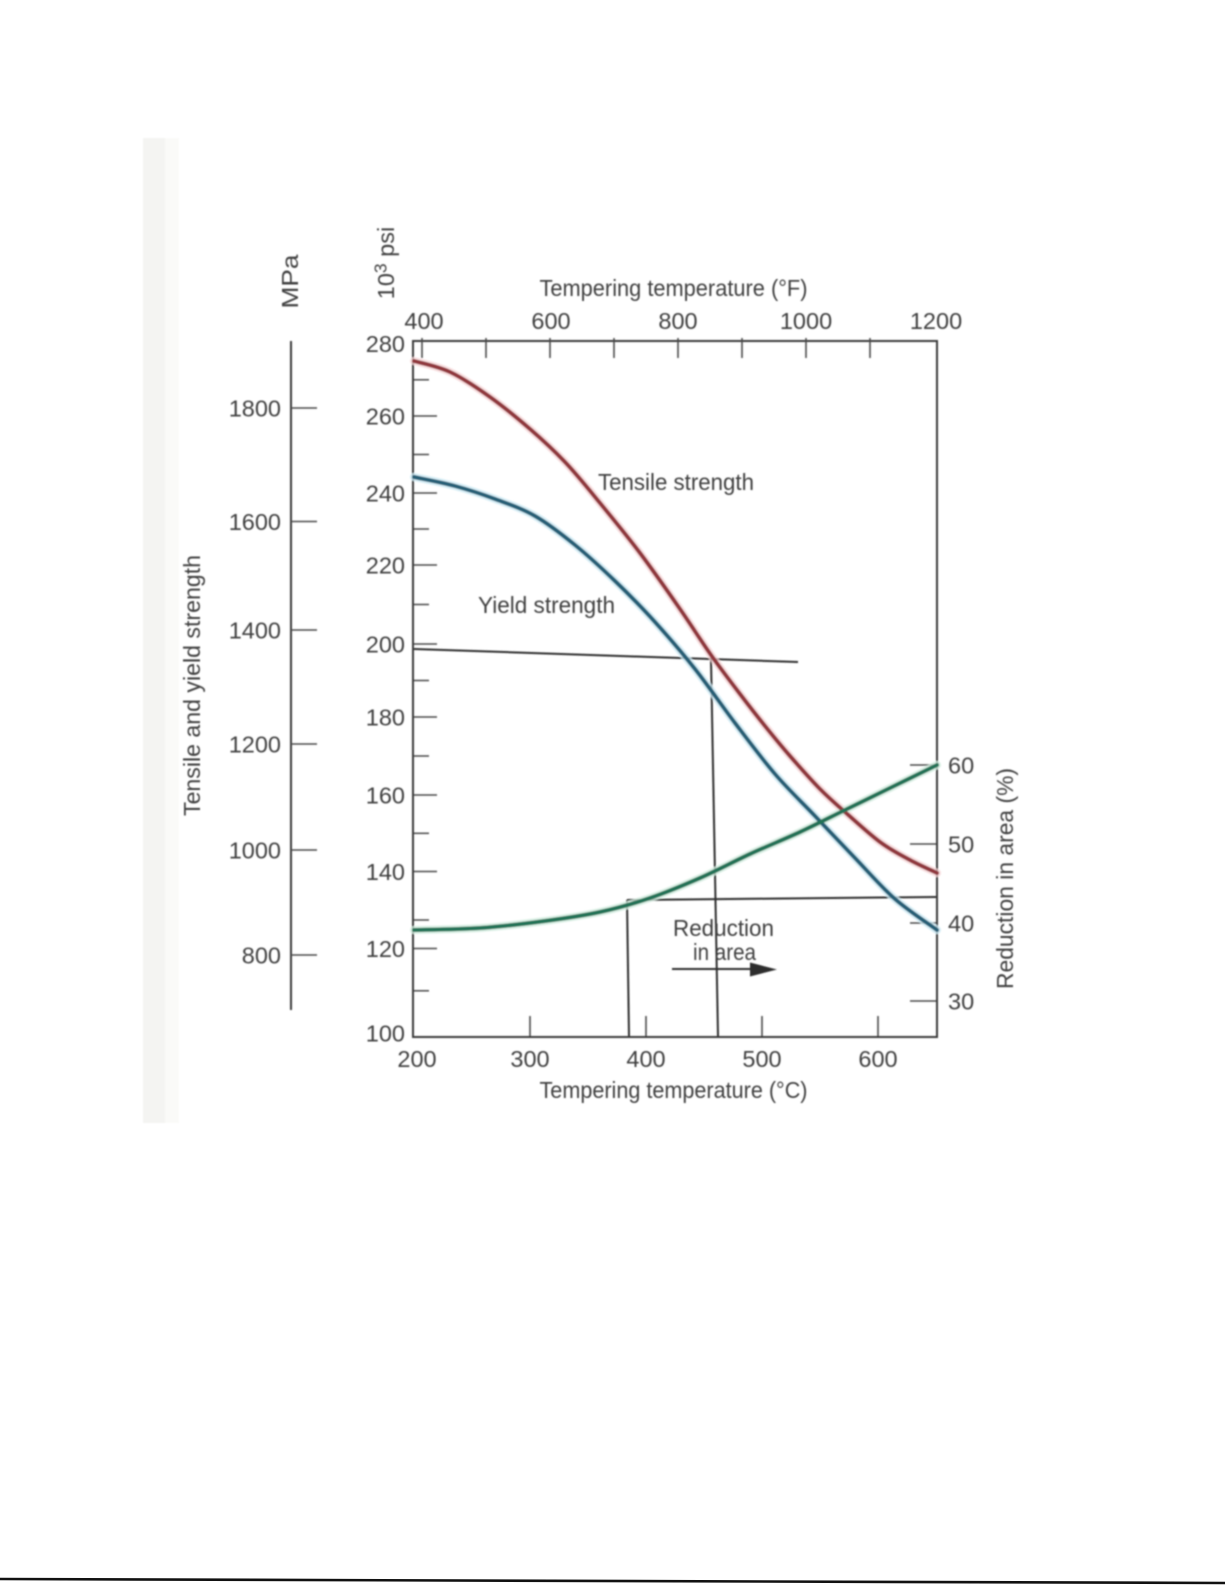 This screenshot has height=1585, width=1225. What do you see at coordinates (385, 718) in the screenshot?
I see `svg-text: 180` at bounding box center [385, 718].